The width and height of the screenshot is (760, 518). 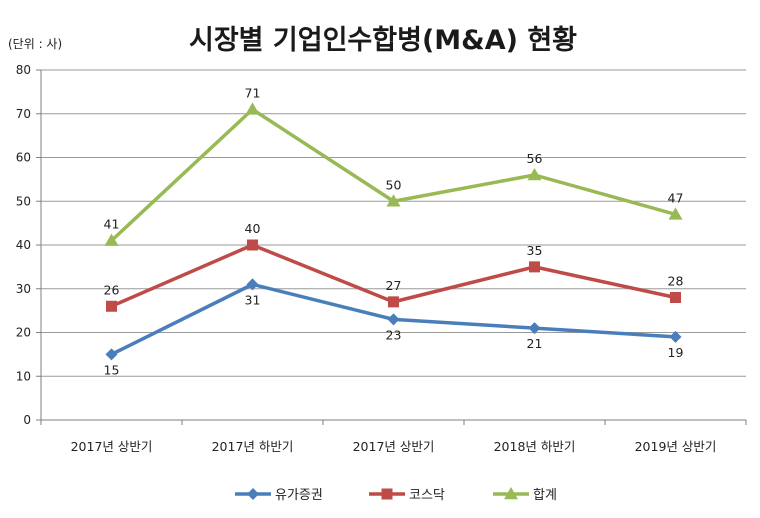 I want to click on y-tick-label: 20, so click(x=23, y=333).